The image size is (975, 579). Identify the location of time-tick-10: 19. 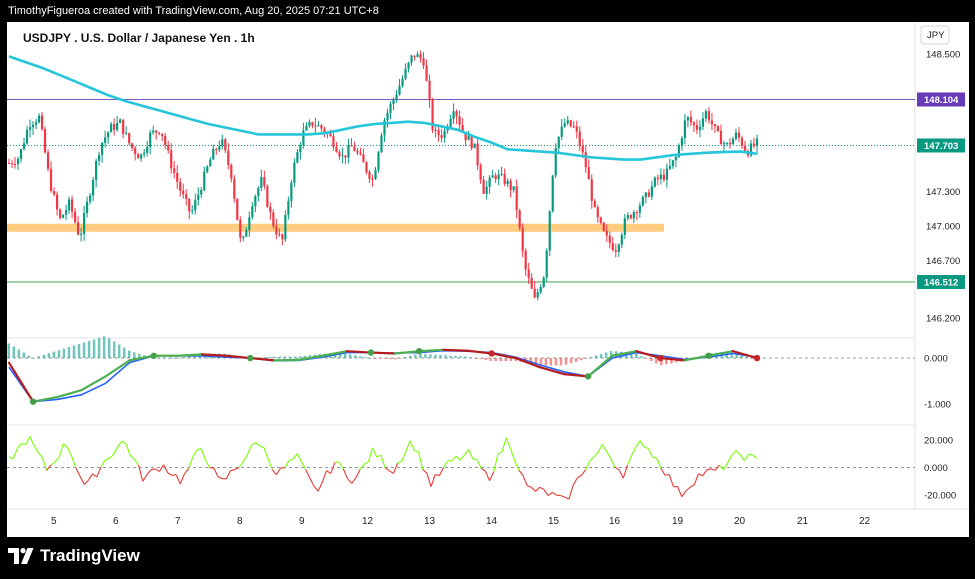
(678, 521).